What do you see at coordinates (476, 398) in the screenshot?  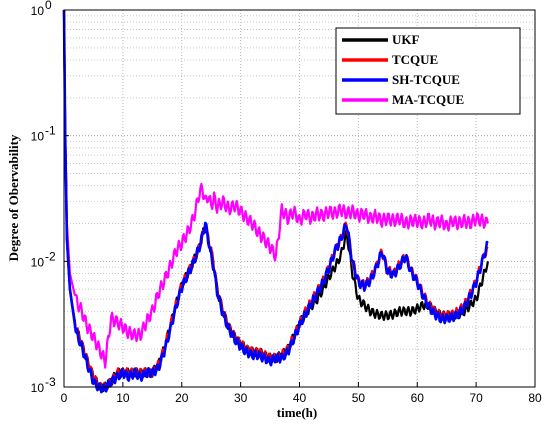 I see `x-tick-label: 70` at bounding box center [476, 398].